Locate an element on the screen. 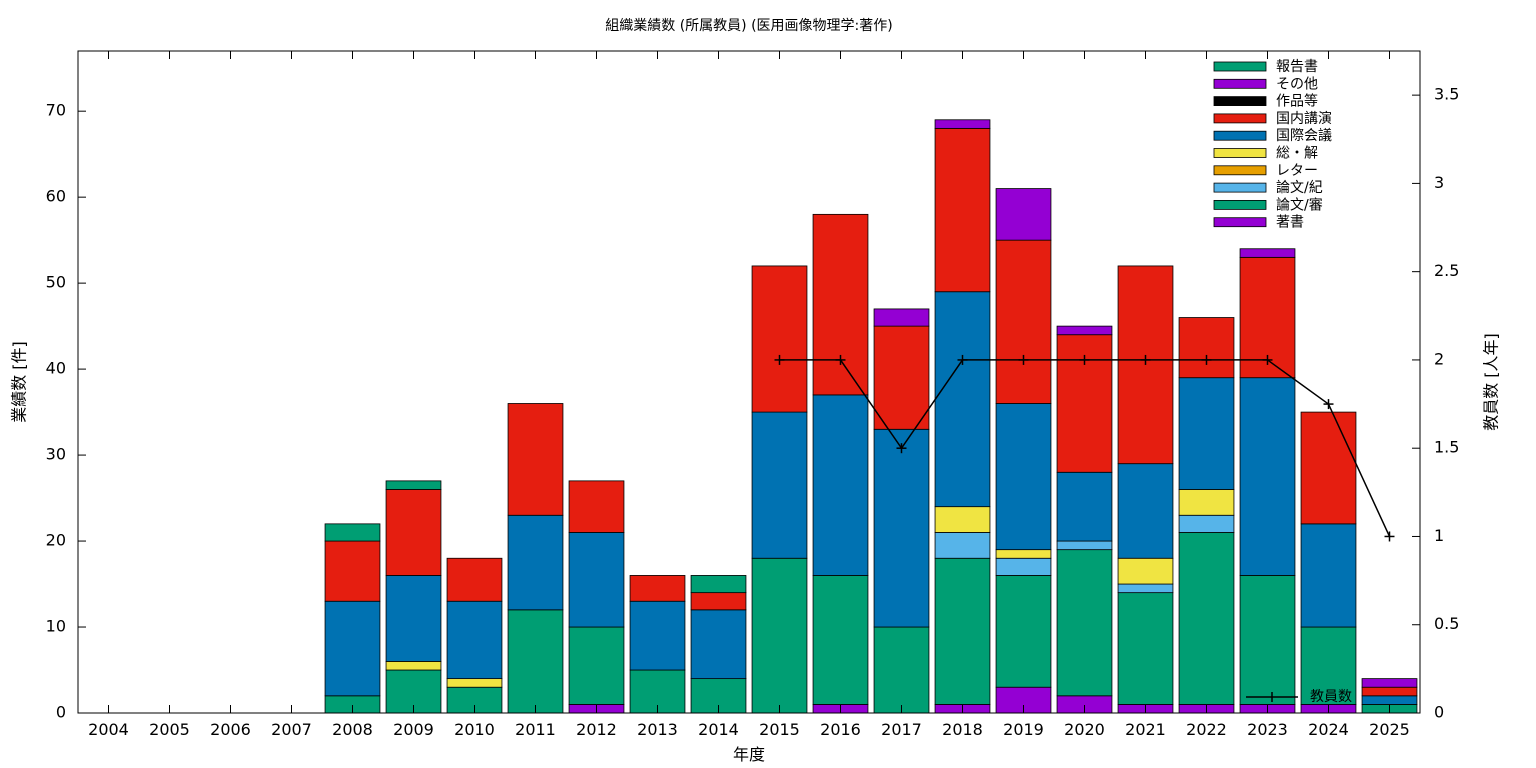 Image resolution: width=1536 pixels, height=768 pixels. y-tick-label: 20 is located at coordinates (56, 540).